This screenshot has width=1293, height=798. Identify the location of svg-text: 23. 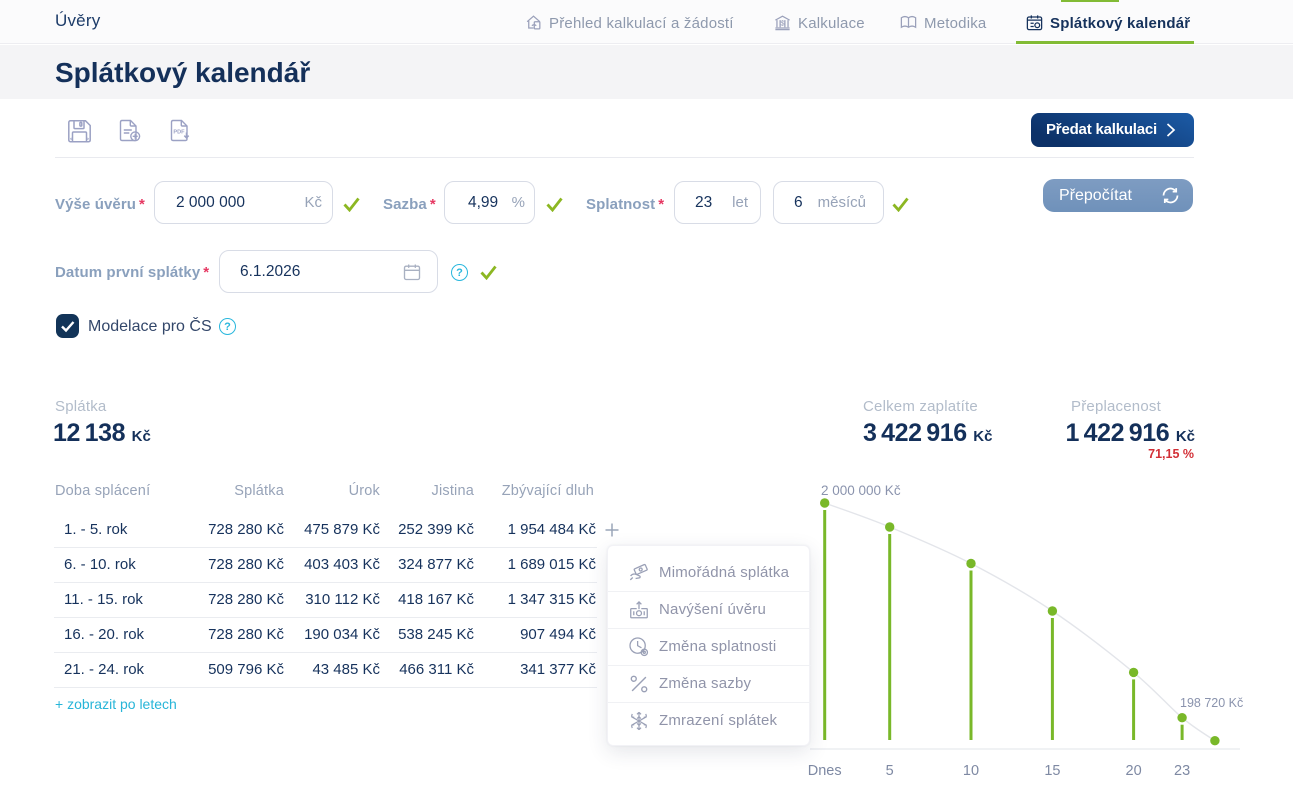
(1182, 771).